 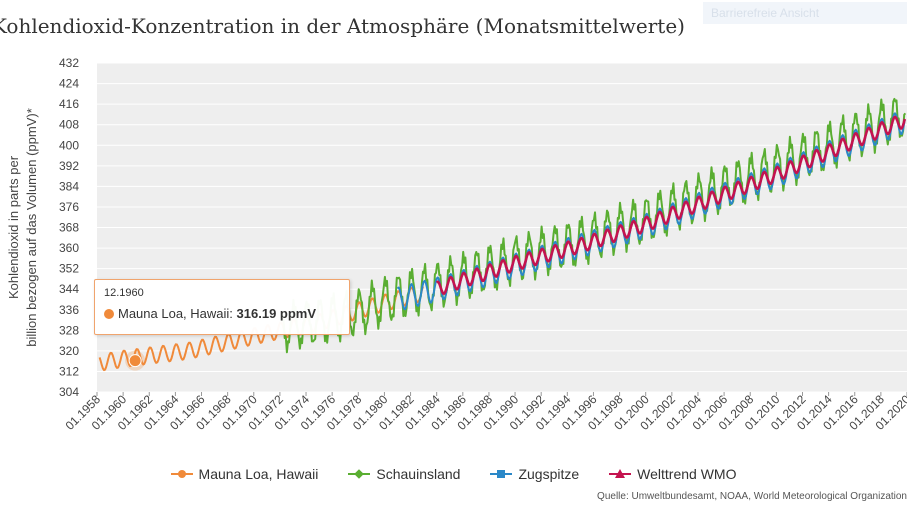 I want to click on y-tick-label: 400, so click(x=69, y=145).